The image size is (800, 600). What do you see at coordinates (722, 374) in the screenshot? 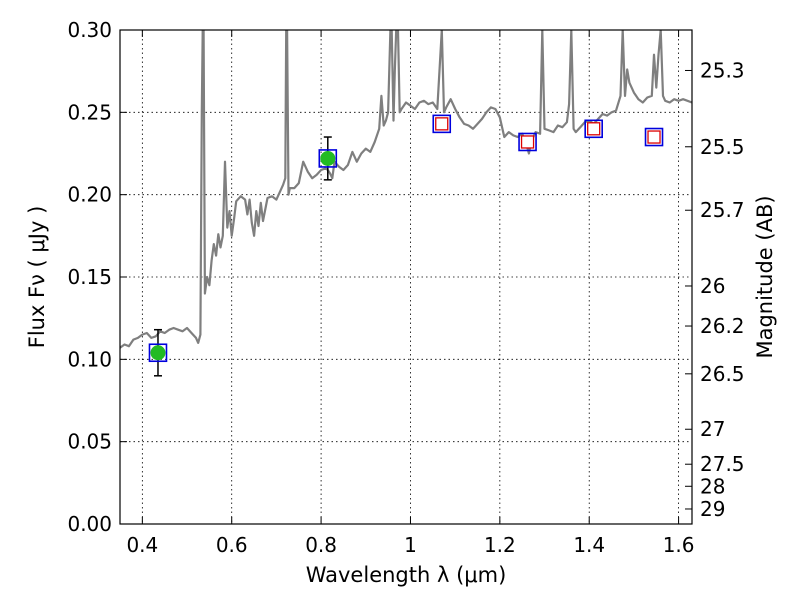
I see `y2-tick-label: 26.5` at bounding box center [722, 374].